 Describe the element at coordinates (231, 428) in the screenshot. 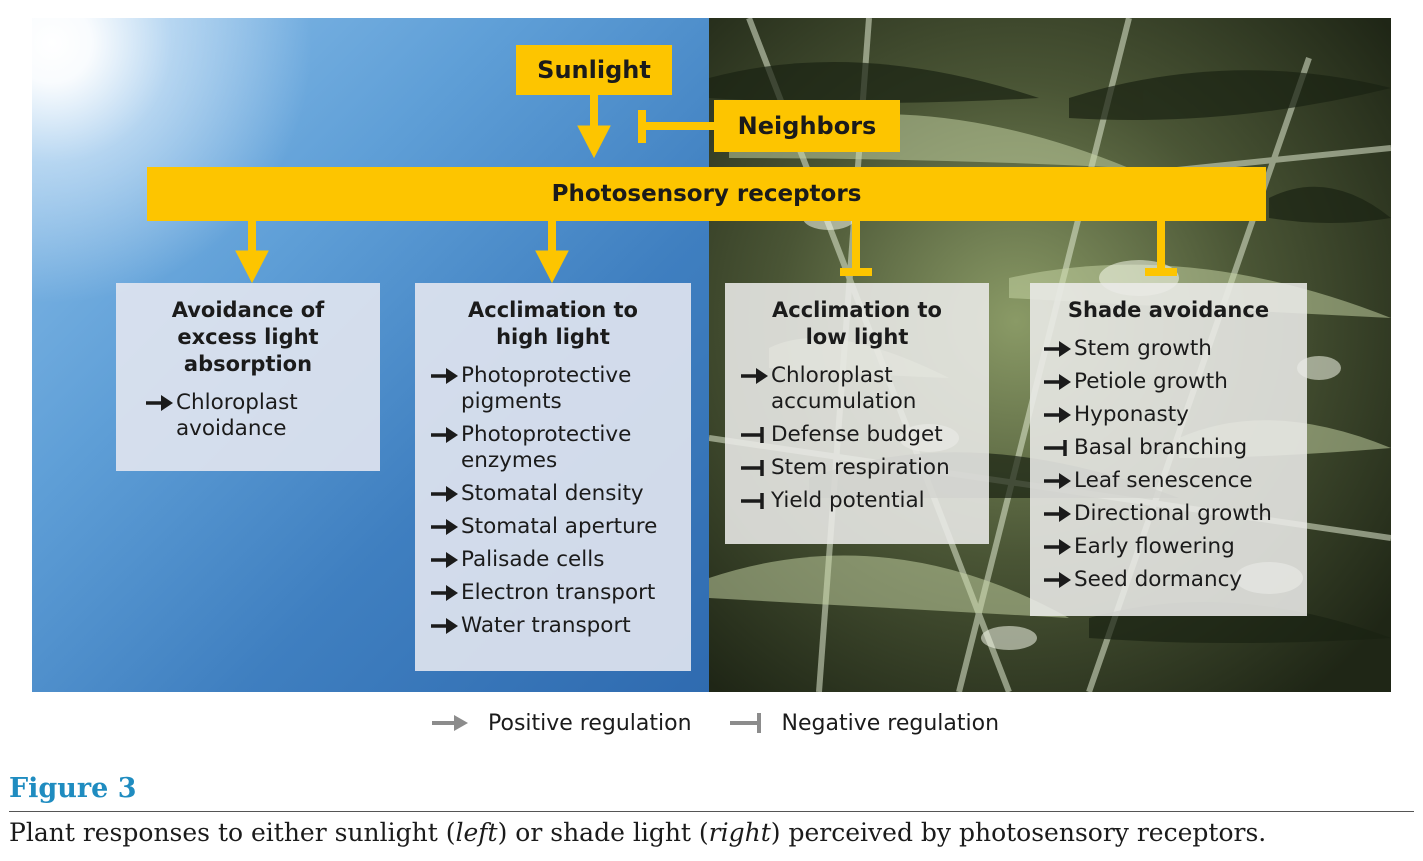

I see `trait-label-line: avoidance` at that location.